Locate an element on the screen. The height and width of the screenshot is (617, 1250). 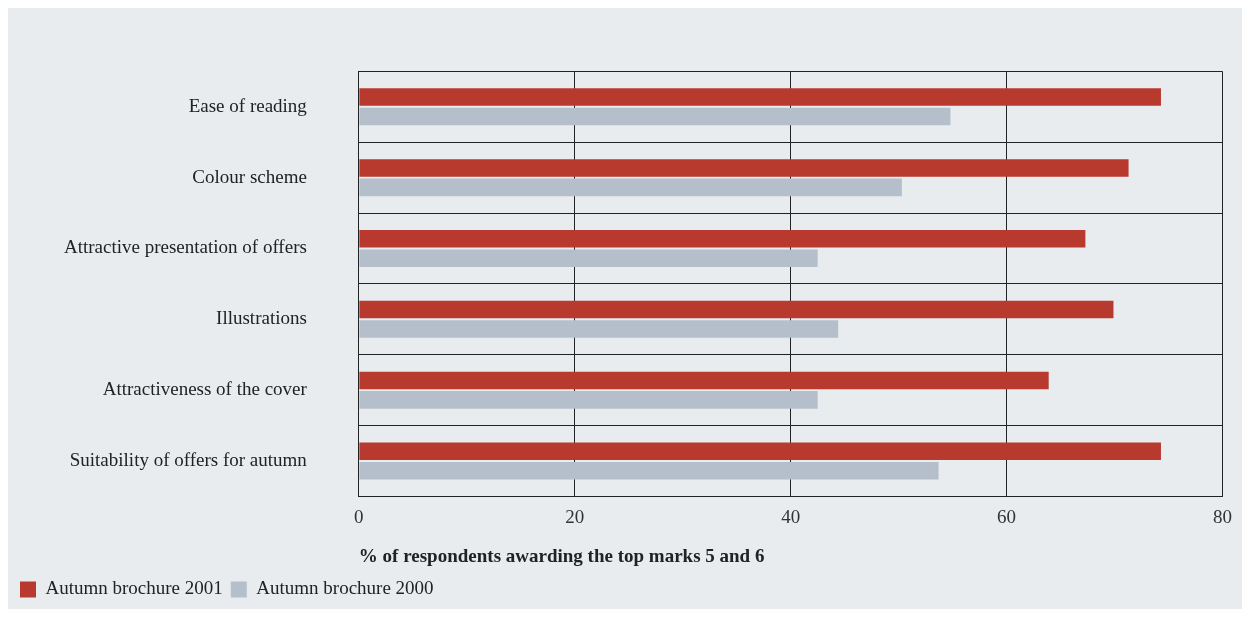
x-tick-label: 40 is located at coordinates (791, 516).